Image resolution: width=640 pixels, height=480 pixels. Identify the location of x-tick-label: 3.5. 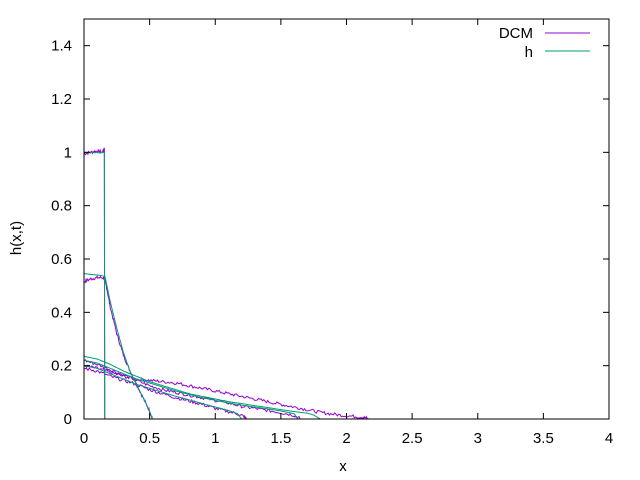
(543, 438).